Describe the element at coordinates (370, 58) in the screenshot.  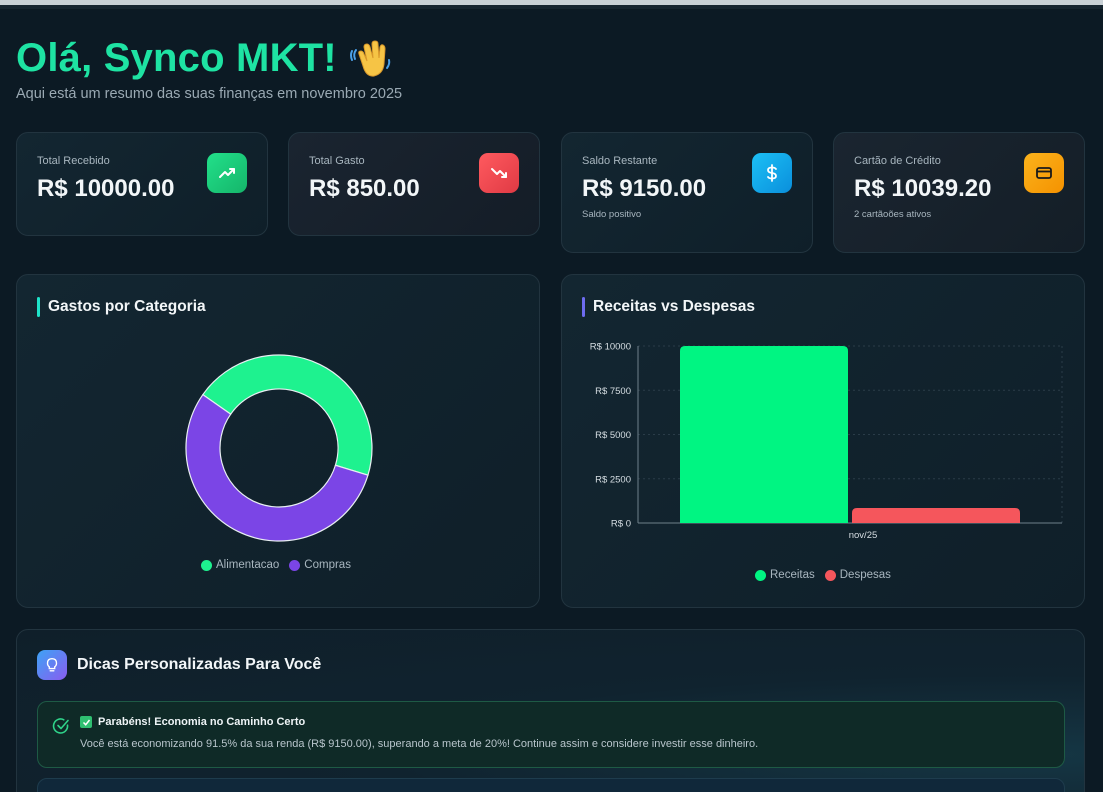
I see `waving-hand-icon` at that location.